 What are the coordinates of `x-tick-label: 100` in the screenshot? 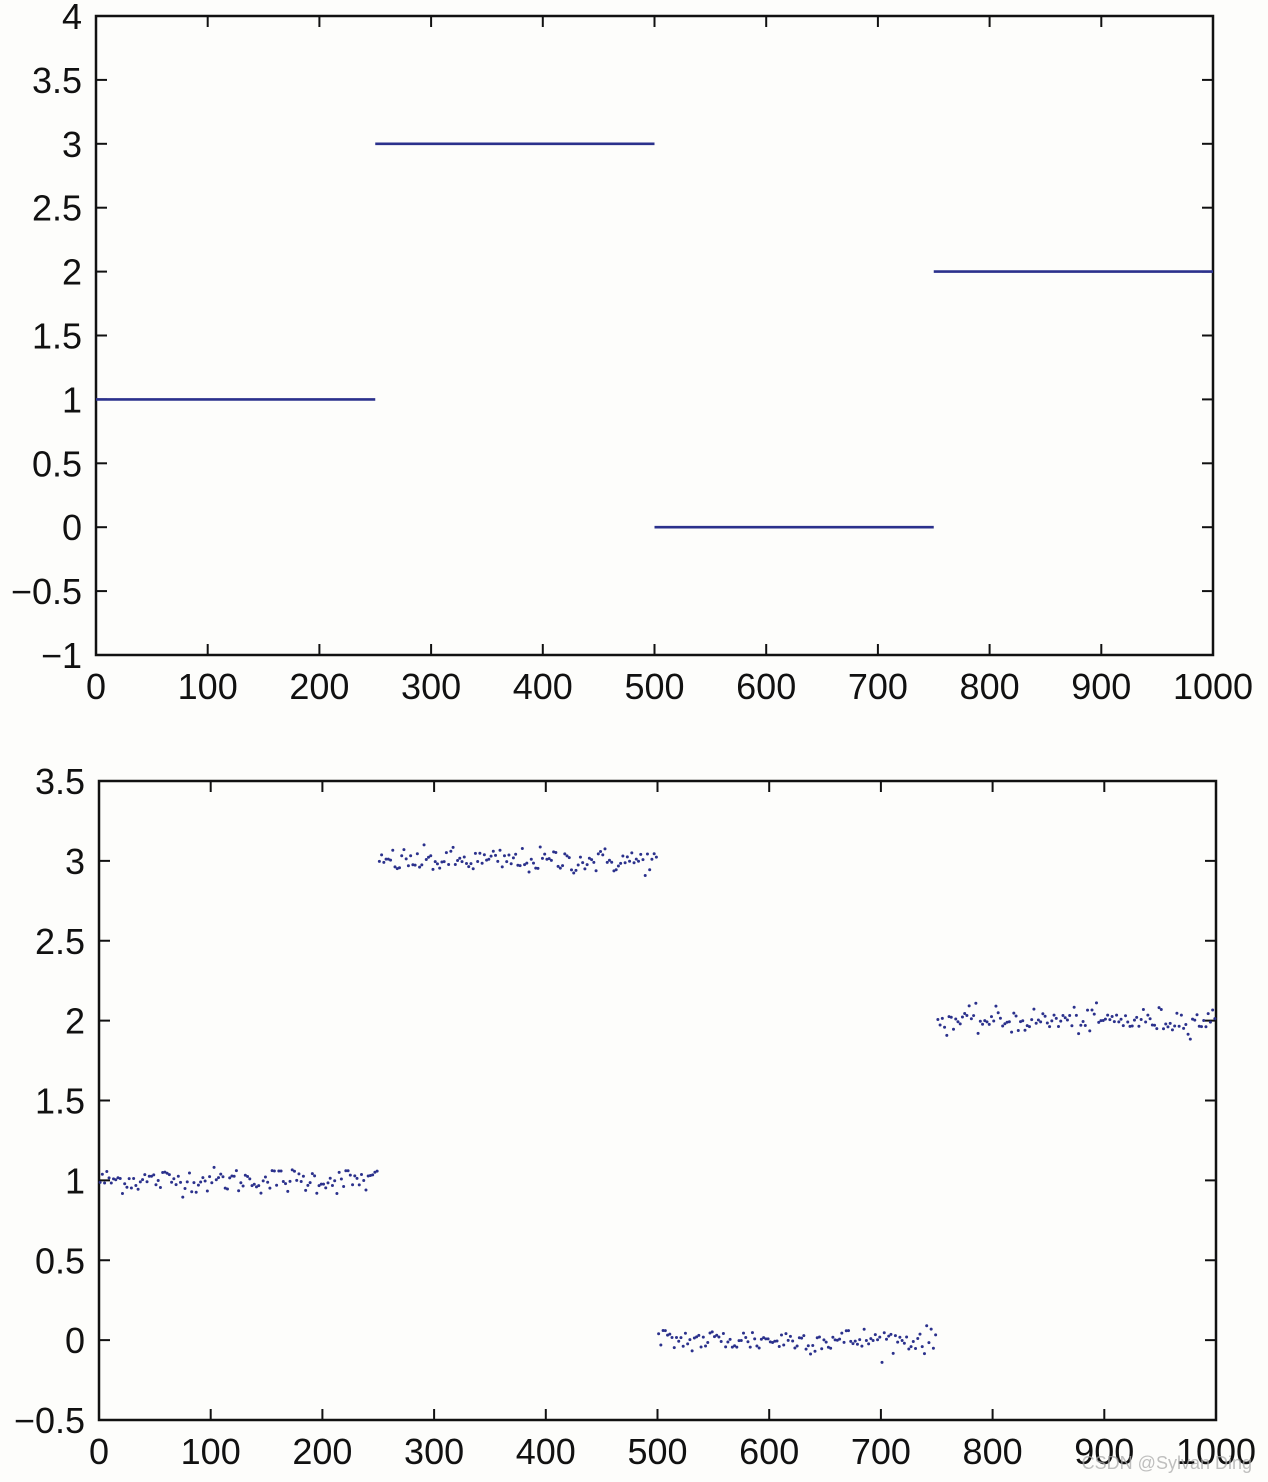 It's located at (211, 1451).